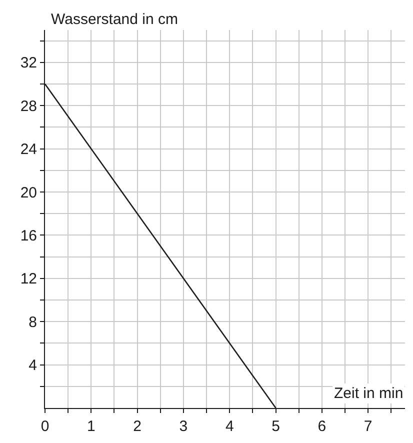 This screenshot has height=443, width=413. Describe the element at coordinates (28, 193) in the screenshot. I see `y-tick-label: 20` at that location.